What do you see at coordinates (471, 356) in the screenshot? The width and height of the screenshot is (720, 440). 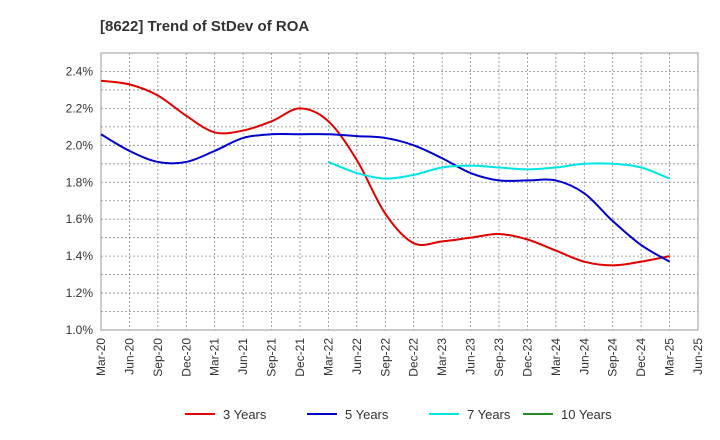 I see `x-tick-label: Jun-23` at bounding box center [471, 356].